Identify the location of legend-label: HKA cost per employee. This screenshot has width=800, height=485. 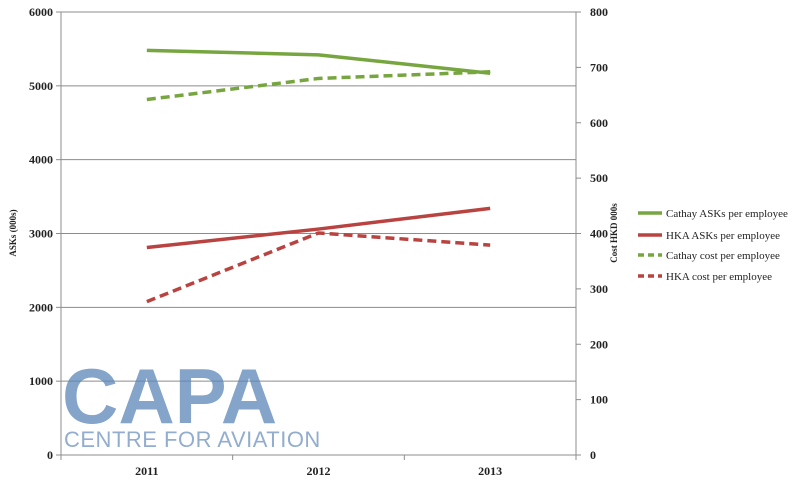
(719, 277).